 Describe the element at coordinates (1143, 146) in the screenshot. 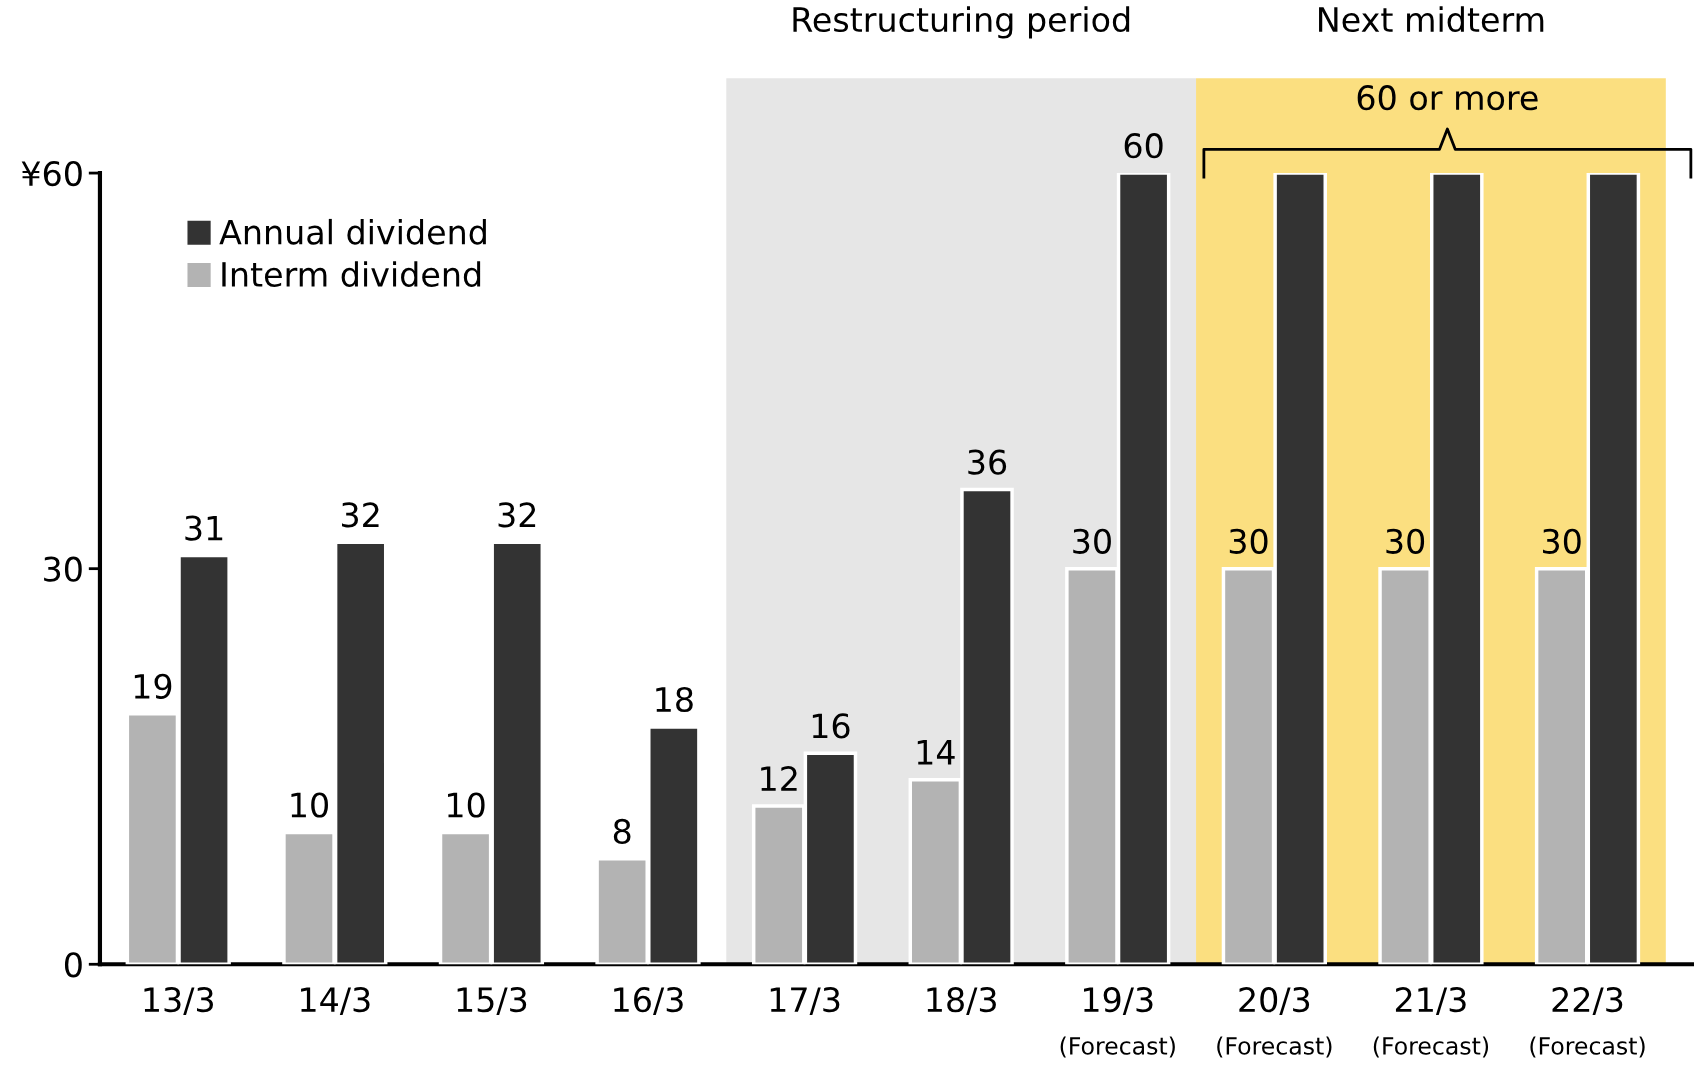

I see `data-label: 60` at that location.